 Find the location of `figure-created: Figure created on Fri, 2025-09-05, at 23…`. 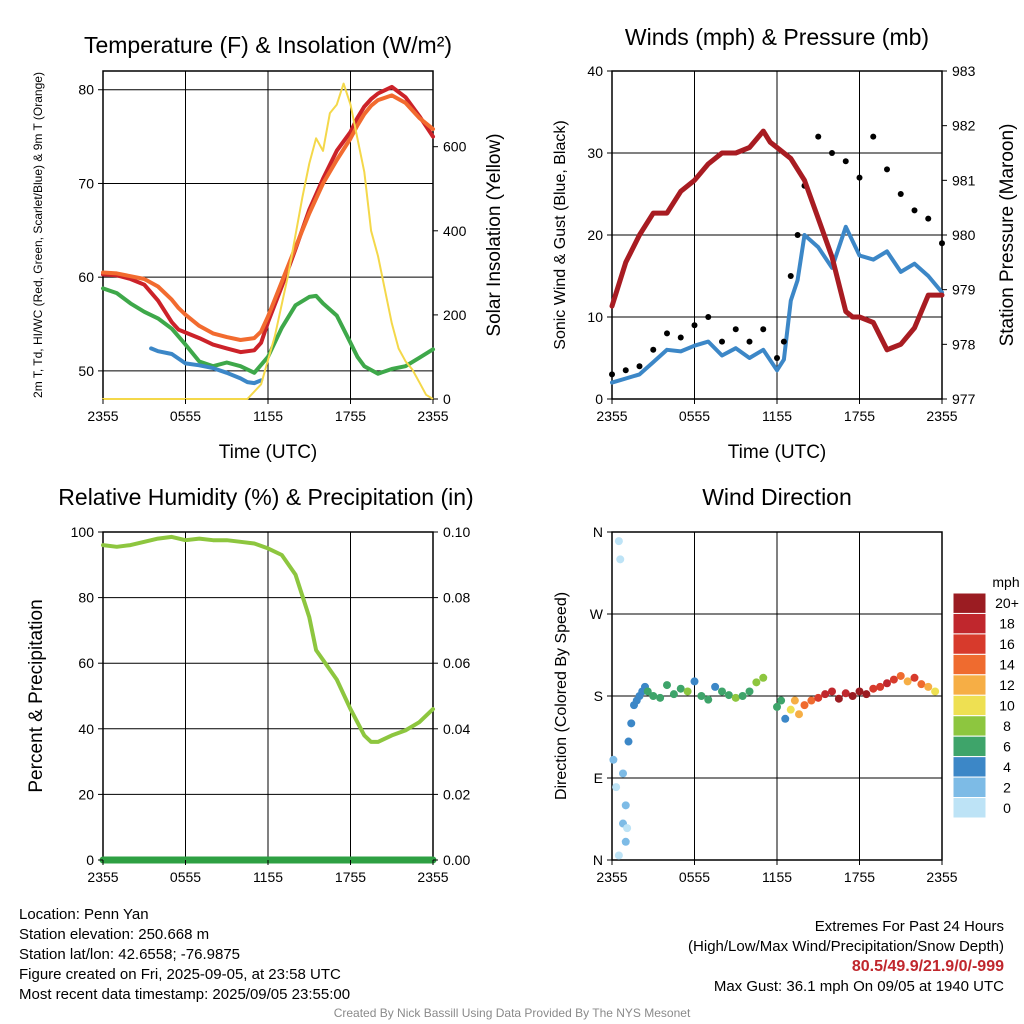

figure-created: Figure created on Fri, 2025-09-05, at 23… is located at coordinates (180, 974).